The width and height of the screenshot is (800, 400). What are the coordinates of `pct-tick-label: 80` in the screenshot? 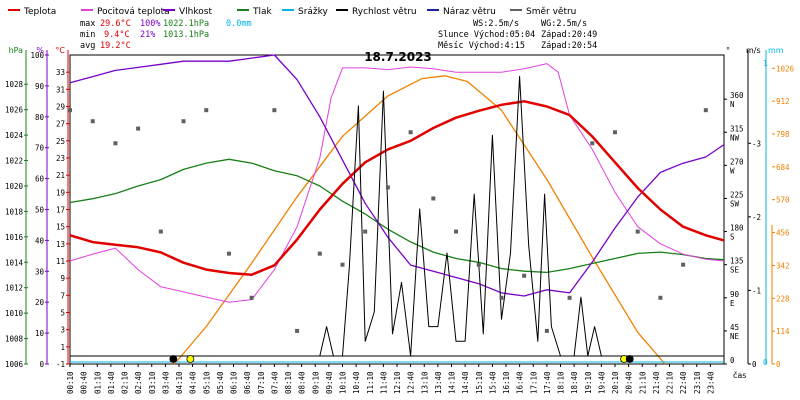 It's located at (40, 117).